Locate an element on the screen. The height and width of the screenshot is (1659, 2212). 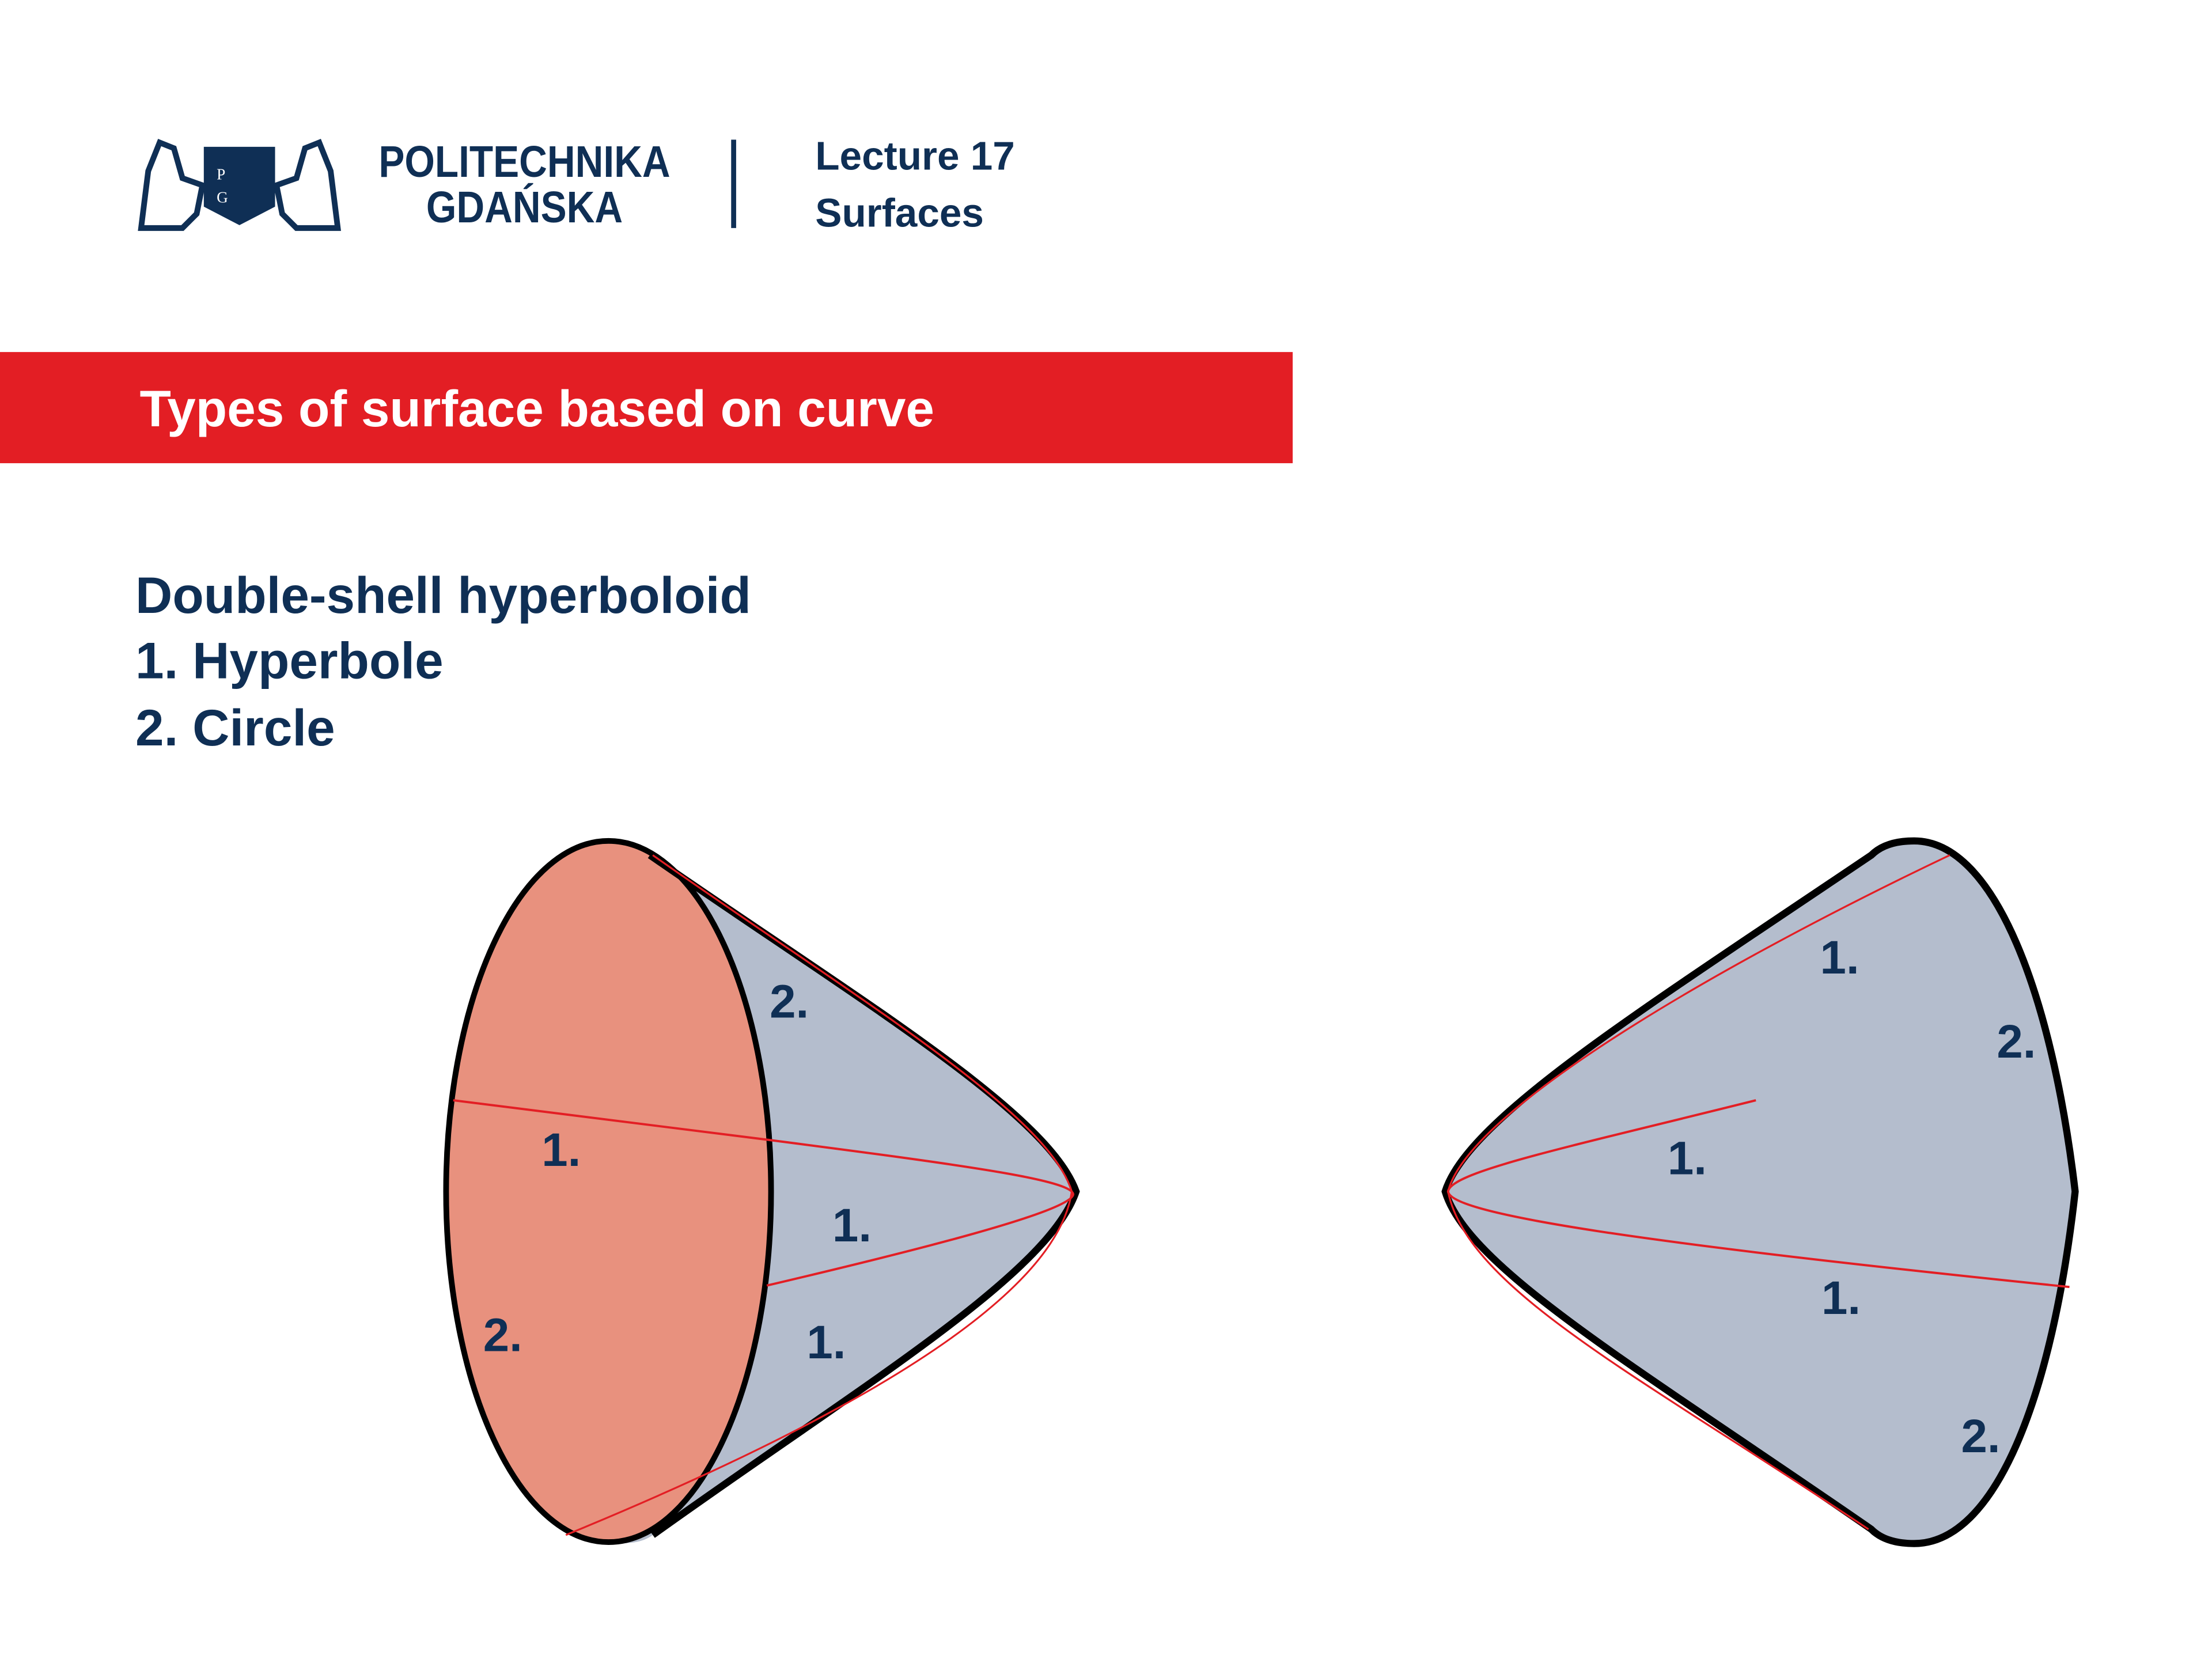
logo-shield is located at coordinates (239, 185).